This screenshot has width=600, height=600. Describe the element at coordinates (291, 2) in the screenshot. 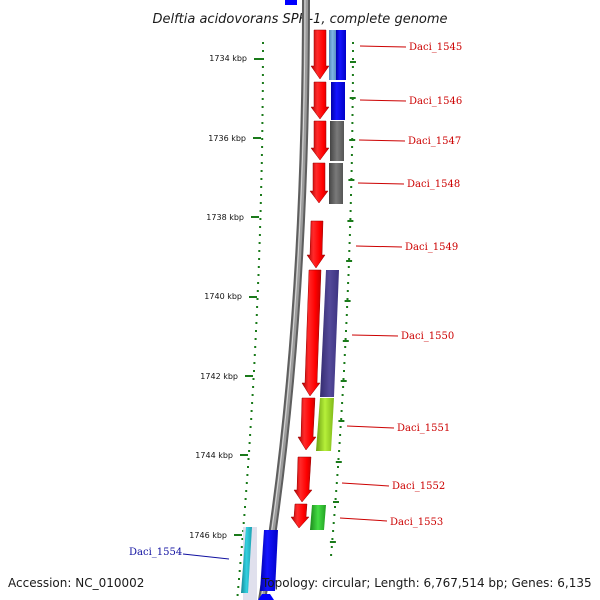

I see `top-partial-gene` at that location.